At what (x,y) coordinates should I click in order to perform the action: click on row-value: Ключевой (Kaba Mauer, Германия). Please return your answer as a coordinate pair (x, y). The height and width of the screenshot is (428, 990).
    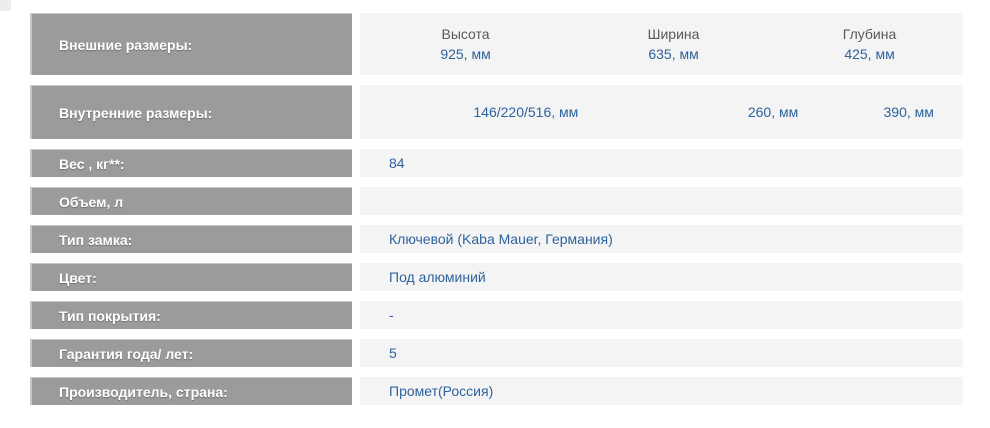
    Looking at the image, I should click on (661, 239).